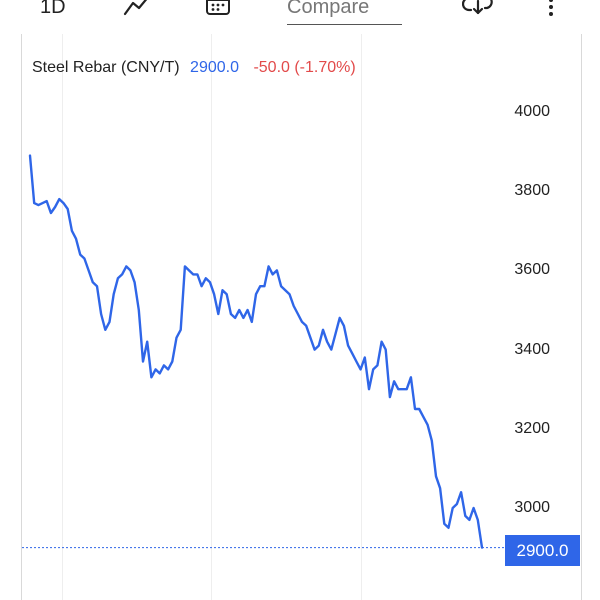 The image size is (600, 600). Describe the element at coordinates (551, 10) in the screenshot. I see `more-vertical-icon` at that location.